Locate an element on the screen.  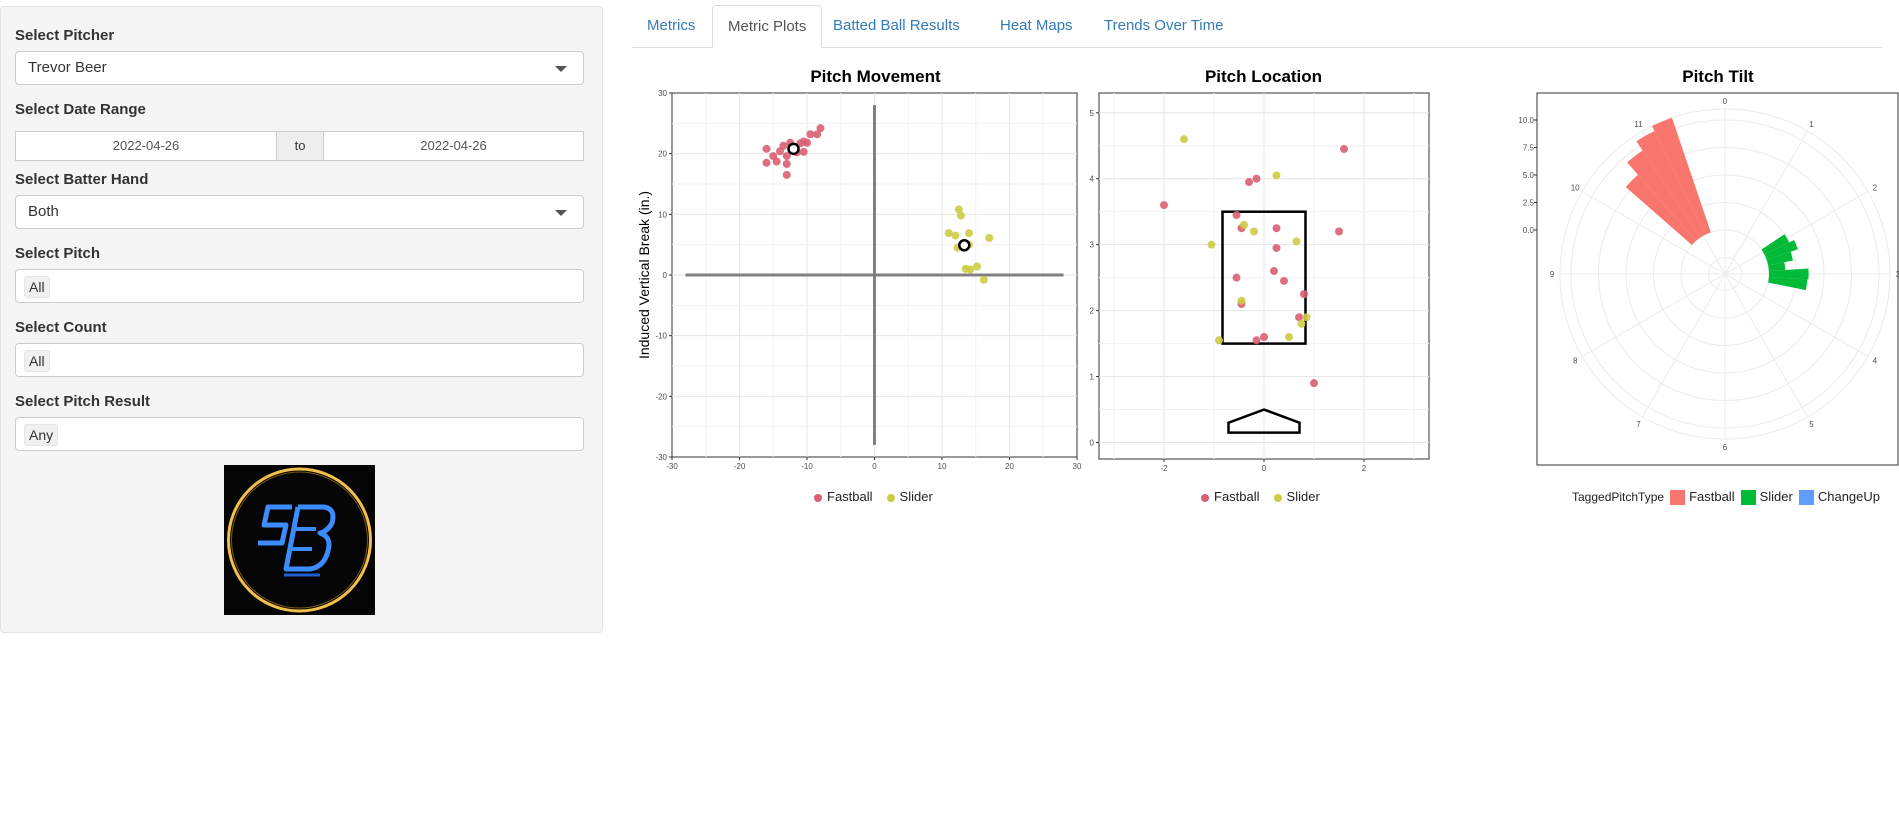
radial-tick-label: 0.0 is located at coordinates (1529, 230).